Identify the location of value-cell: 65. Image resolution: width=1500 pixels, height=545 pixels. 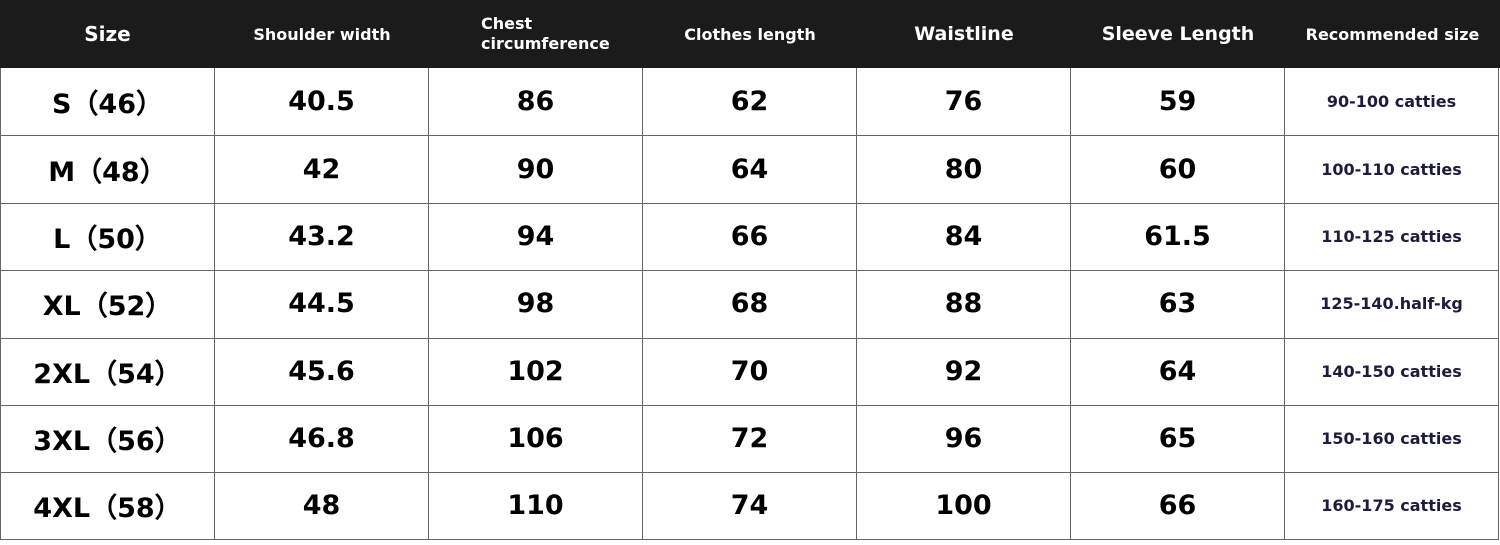
(1178, 439).